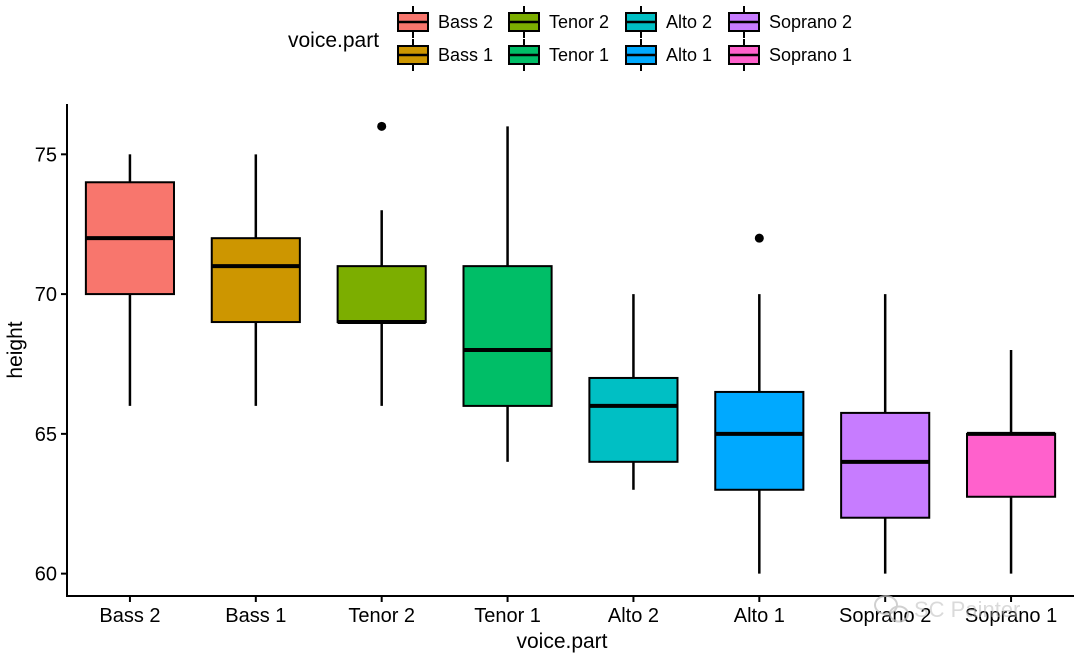 The height and width of the screenshot is (657, 1080). What do you see at coordinates (759, 616) in the screenshot?
I see `x-tick-label: Alto 1` at bounding box center [759, 616].